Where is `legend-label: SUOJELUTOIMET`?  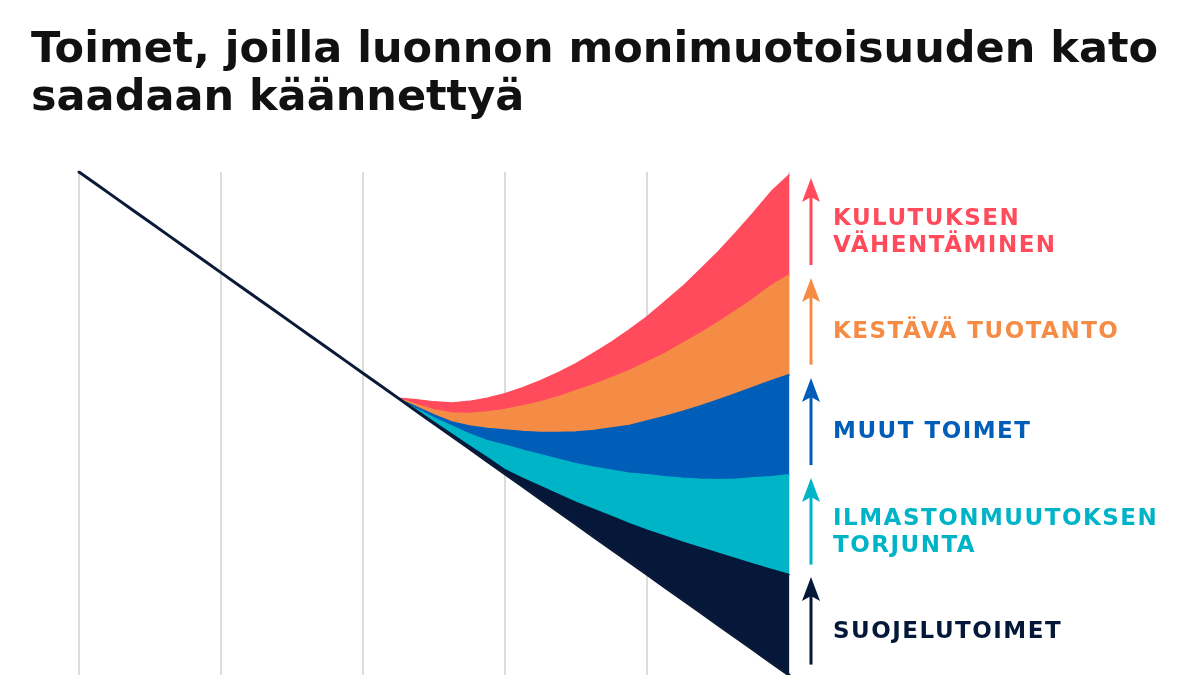 legend-label: SUOJELUTOIMET is located at coordinates (948, 631).